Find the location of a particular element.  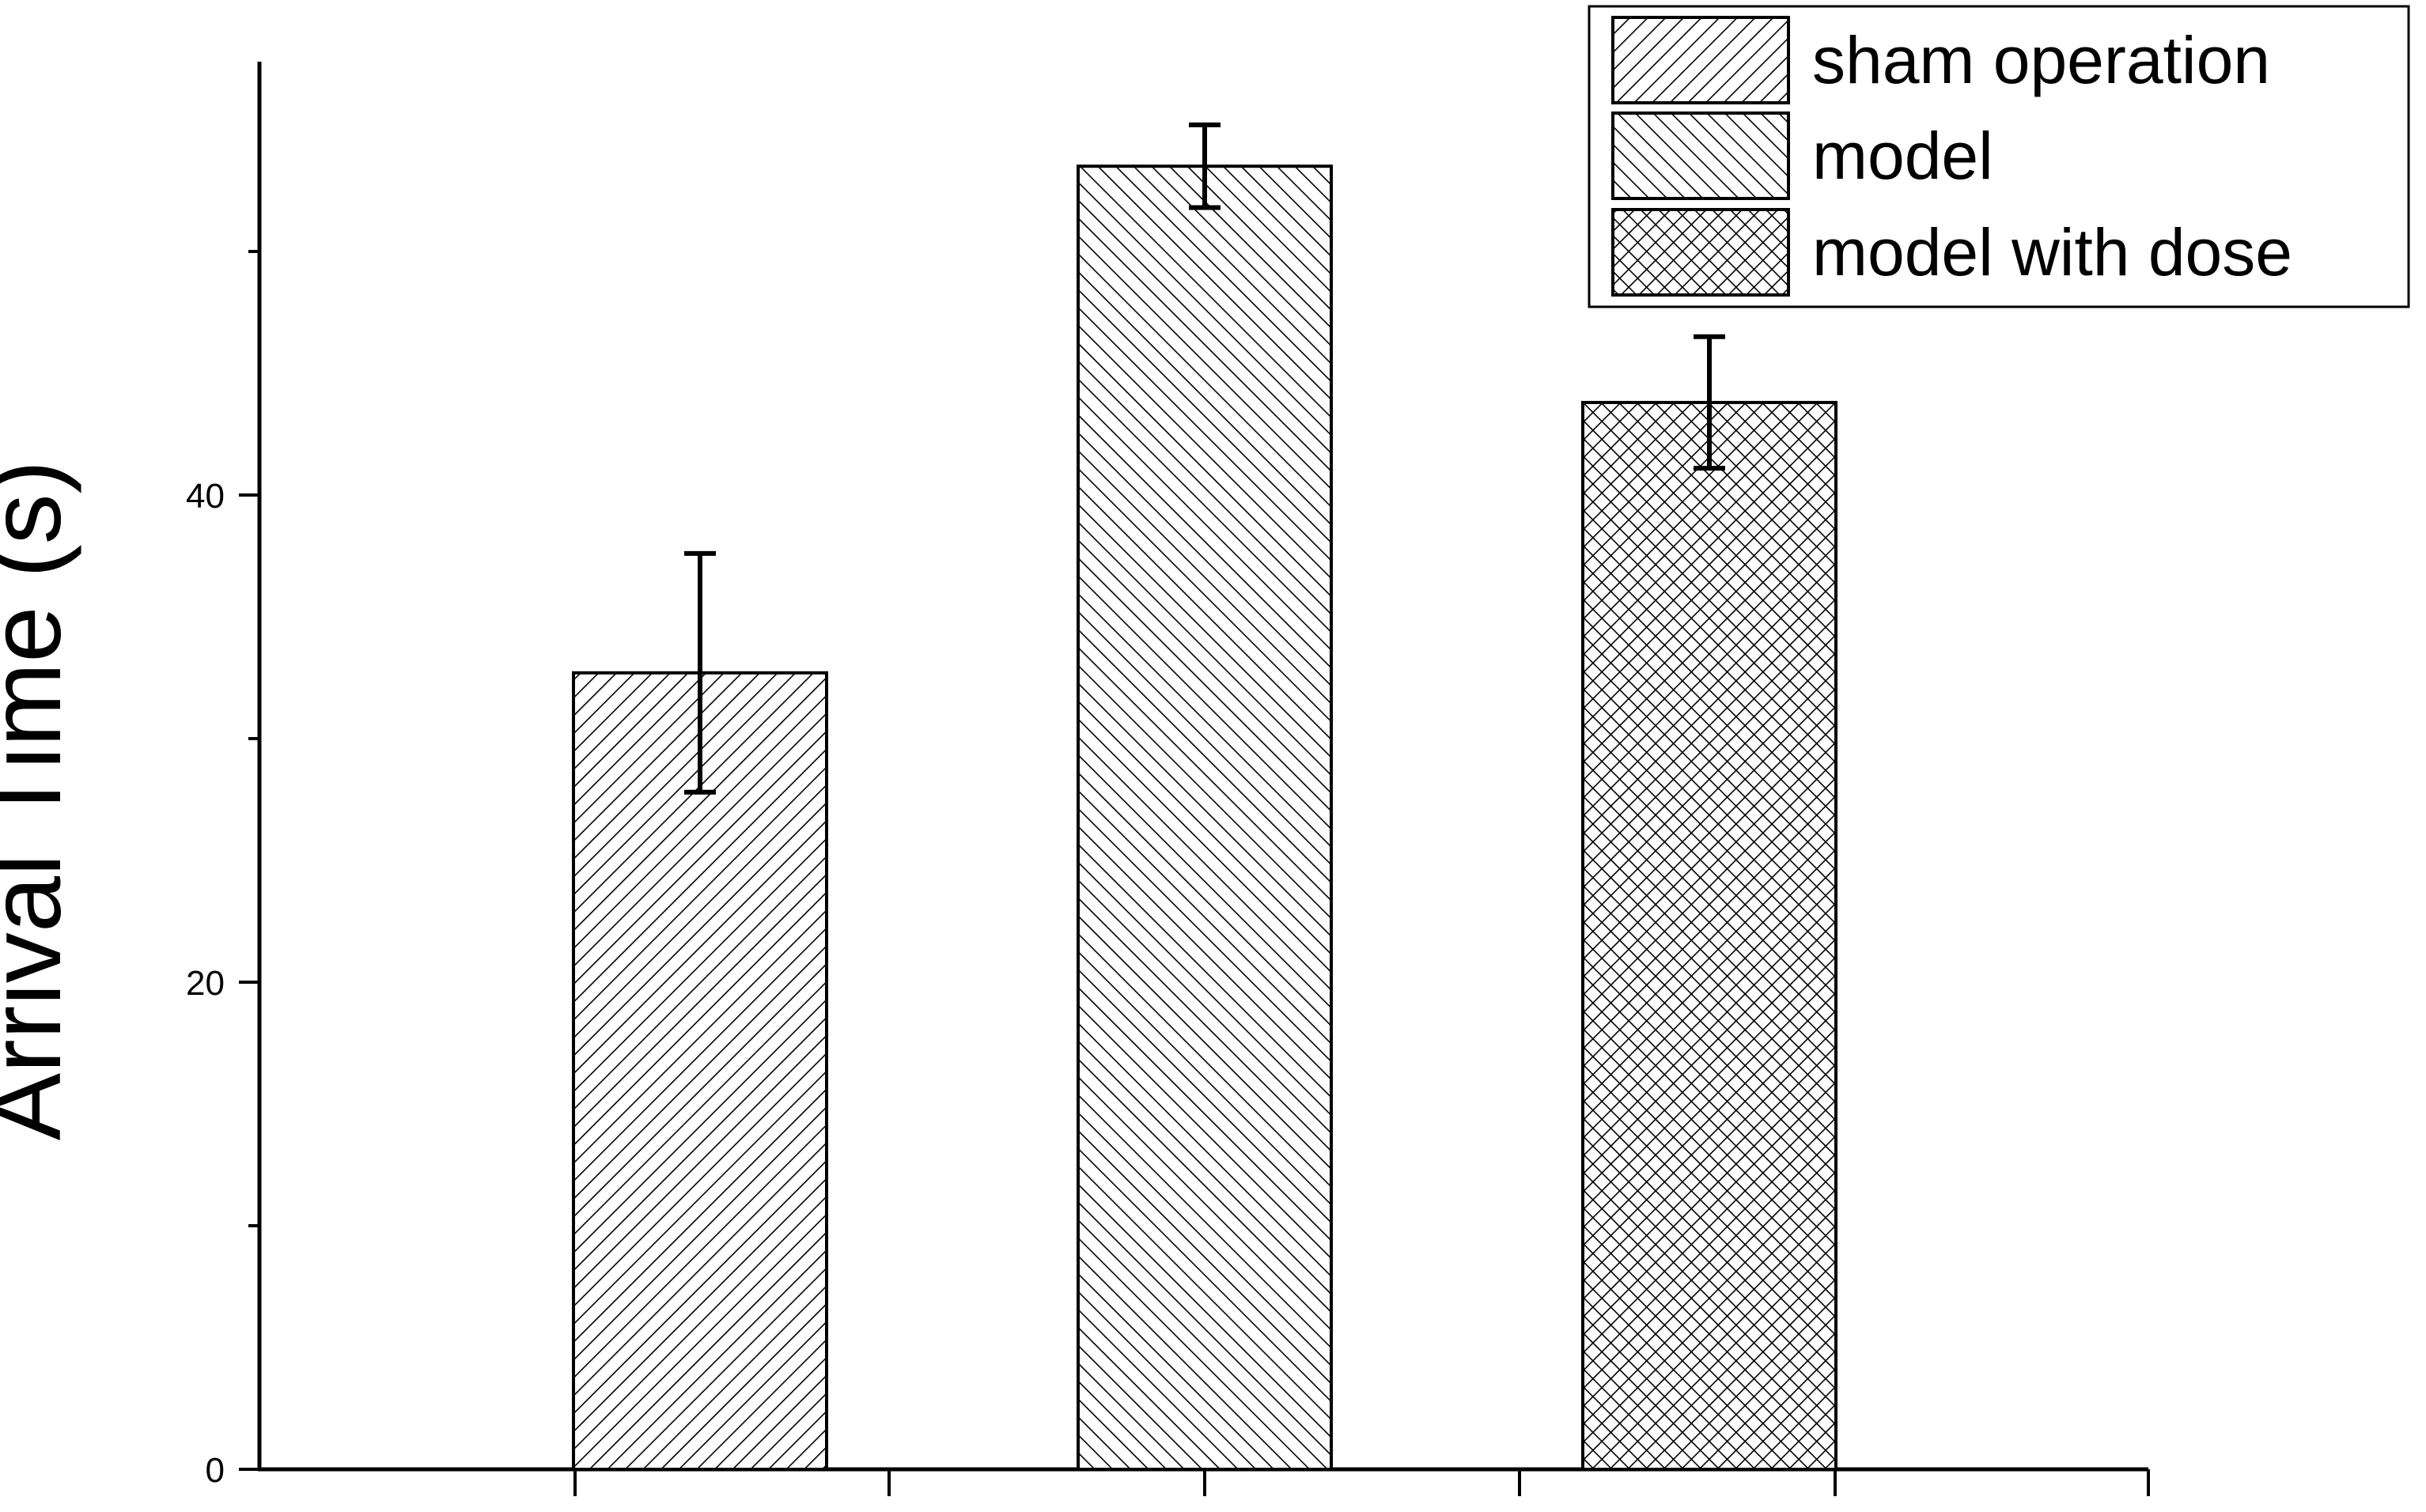

y-tick-label: 0 is located at coordinates (215, 1471).